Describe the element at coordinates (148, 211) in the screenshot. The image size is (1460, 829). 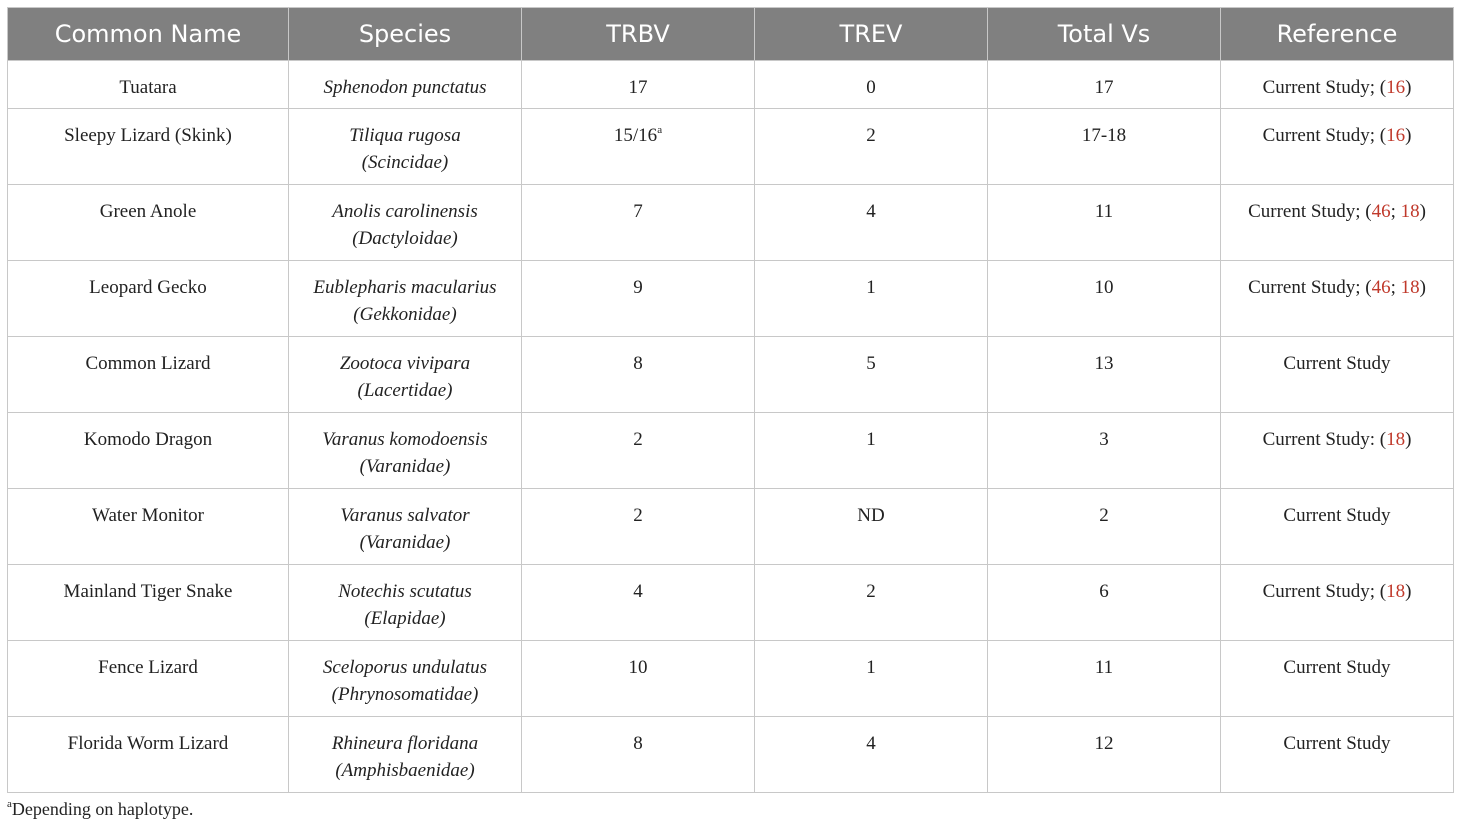
I see `common-name: Green Anole` at that location.